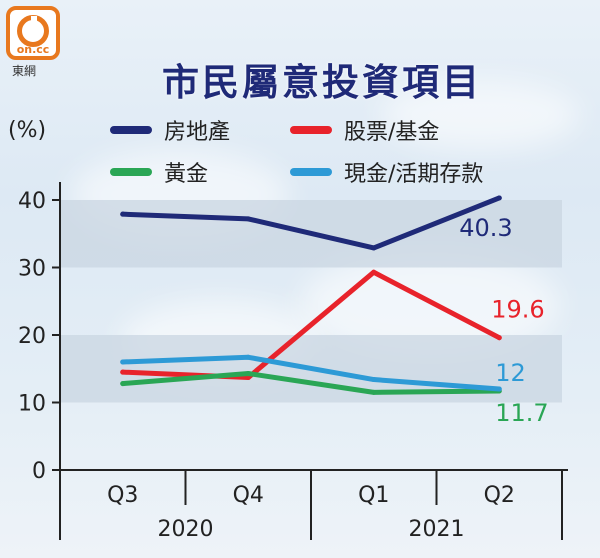  Describe the element at coordinates (27, 130) in the screenshot. I see `y-axis-unit: (%)` at that location.